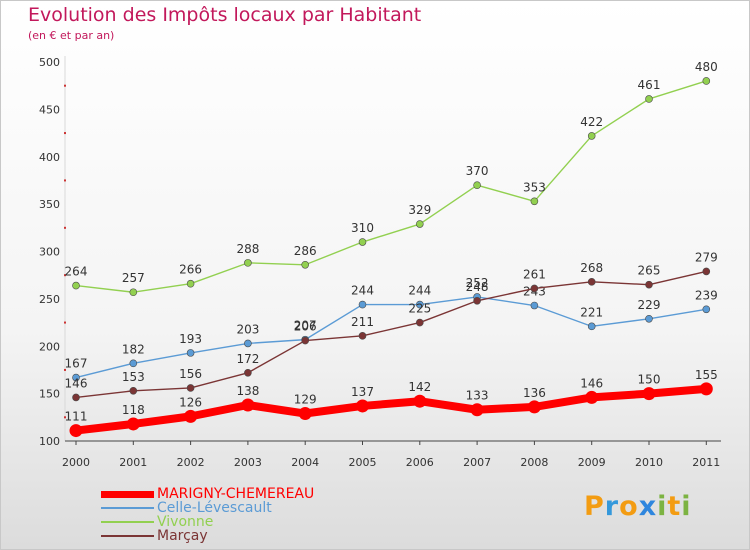 The width and height of the screenshot is (750, 550). I want to click on data-label: 422, so click(591, 122).